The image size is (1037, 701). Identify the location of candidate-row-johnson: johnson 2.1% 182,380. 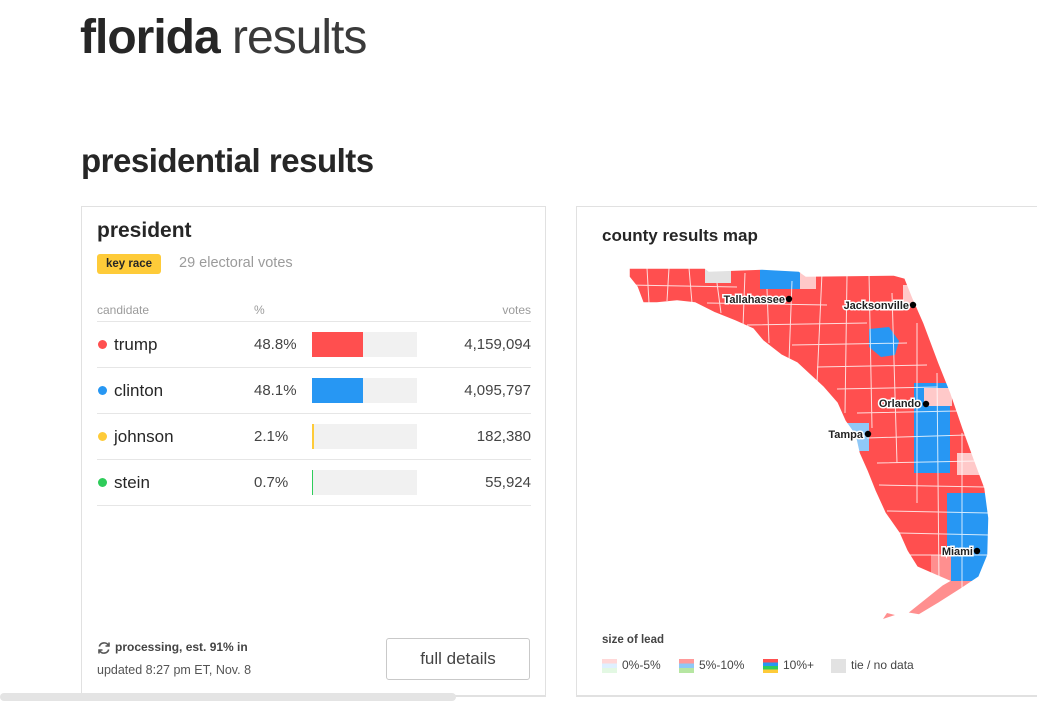
(314, 436).